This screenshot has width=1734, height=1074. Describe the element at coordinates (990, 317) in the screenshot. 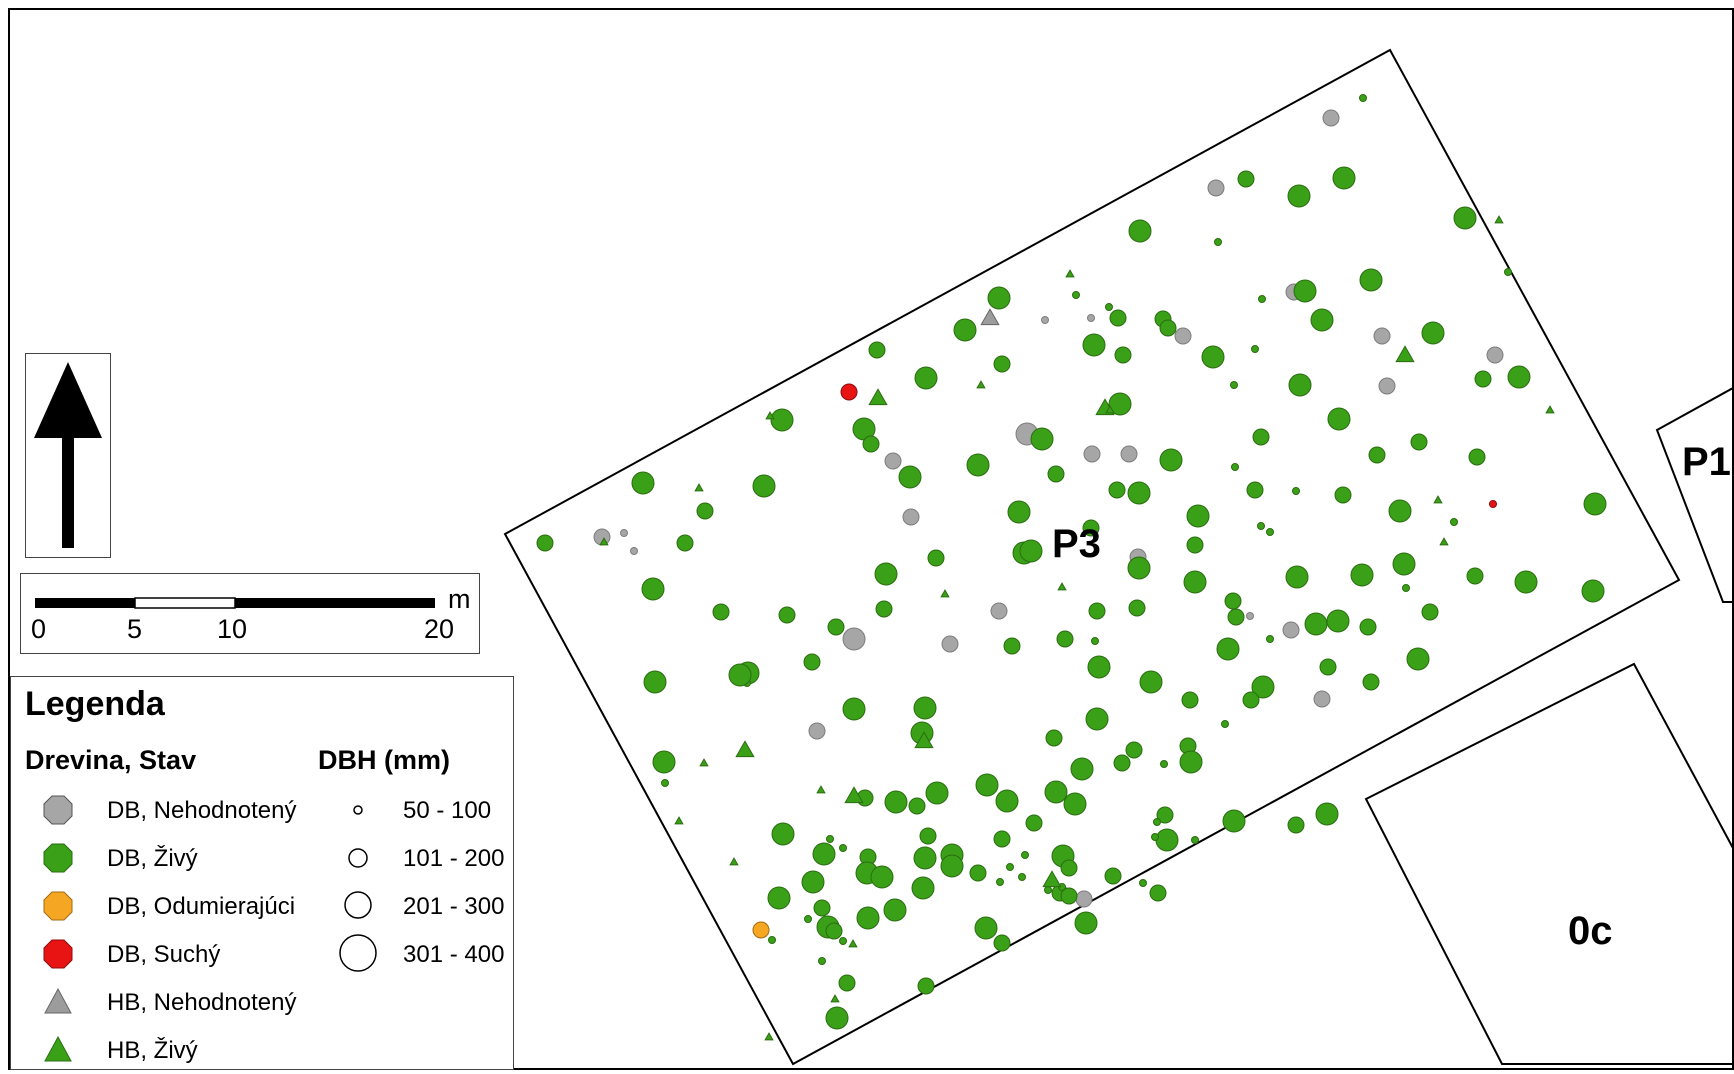

I see `tree-marker-hb-nehodnoteny` at that location.